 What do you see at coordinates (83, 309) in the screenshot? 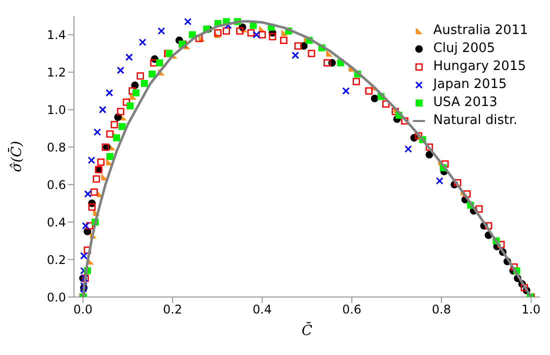
I see `x-tick-label: 0.0` at bounding box center [83, 309].